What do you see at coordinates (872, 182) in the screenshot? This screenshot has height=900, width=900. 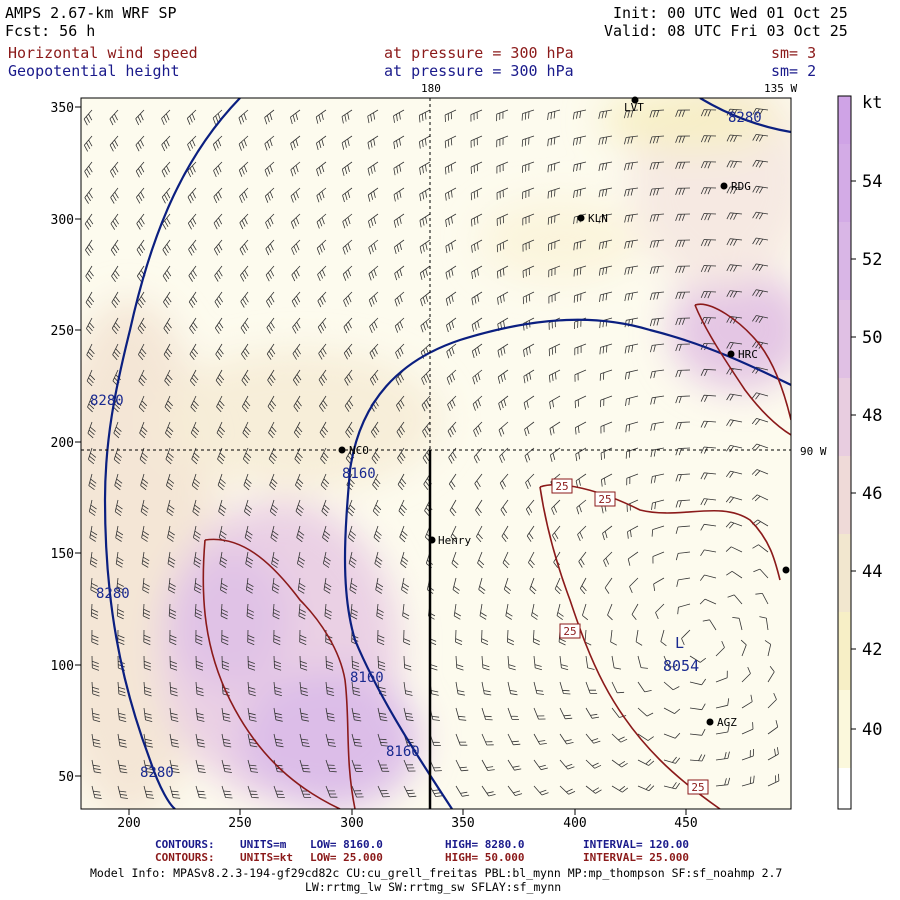 I see `colorbar-tick: 54` at bounding box center [872, 182].